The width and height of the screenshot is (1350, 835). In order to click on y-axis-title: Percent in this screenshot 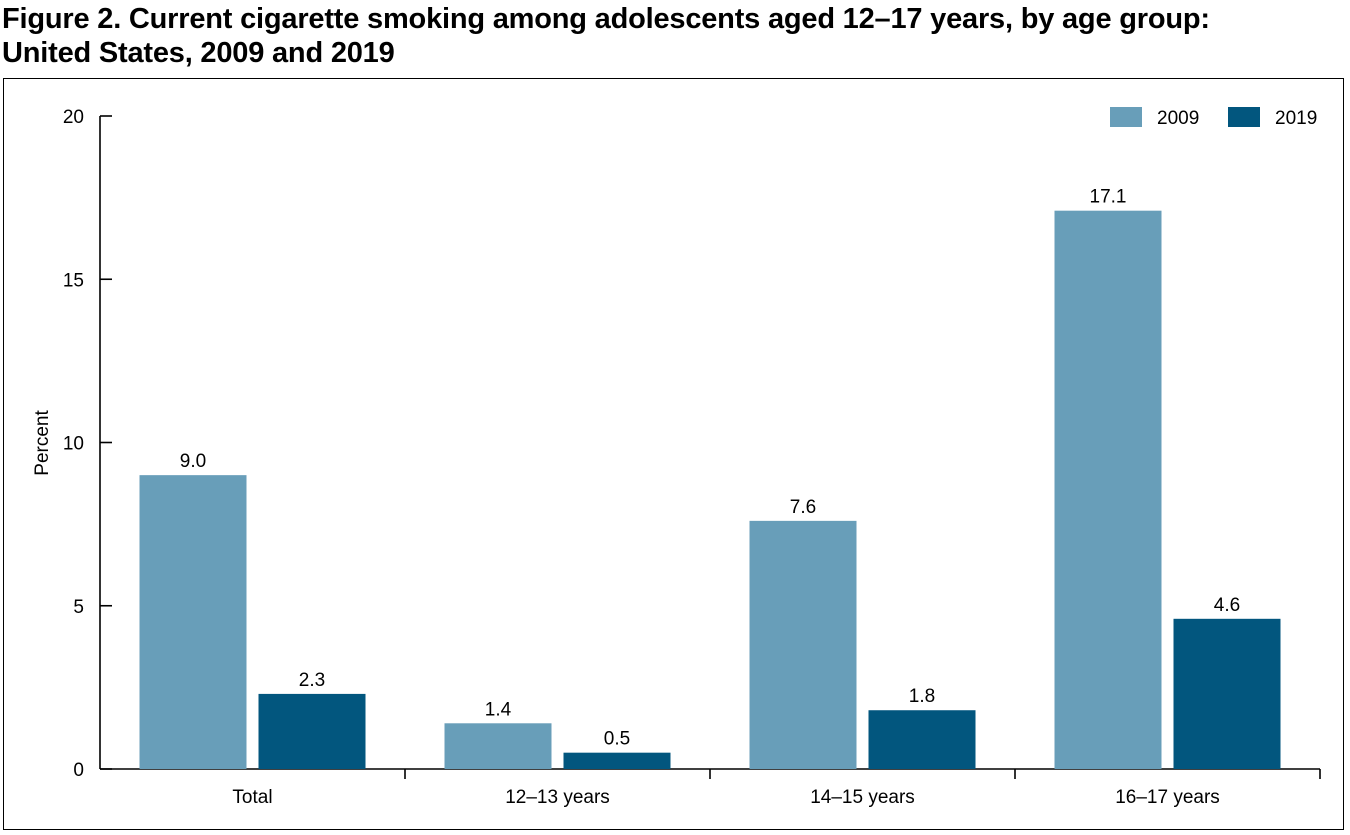, I will do `click(42, 443)`.